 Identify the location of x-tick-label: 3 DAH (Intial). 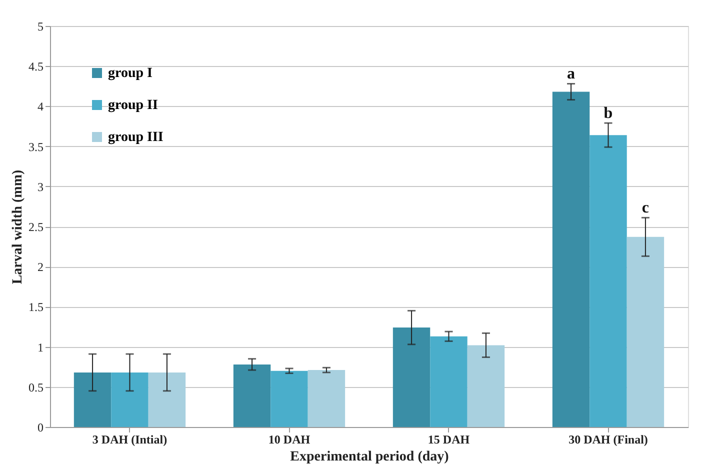
(130, 439).